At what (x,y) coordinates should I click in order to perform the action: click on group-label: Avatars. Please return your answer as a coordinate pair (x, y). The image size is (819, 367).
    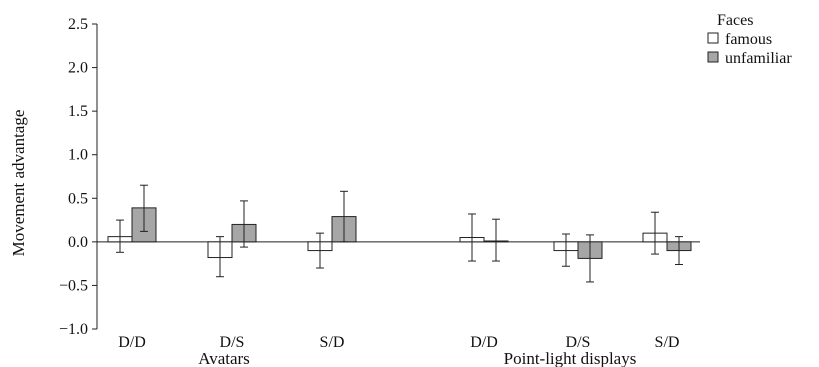
    Looking at the image, I should click on (224, 358).